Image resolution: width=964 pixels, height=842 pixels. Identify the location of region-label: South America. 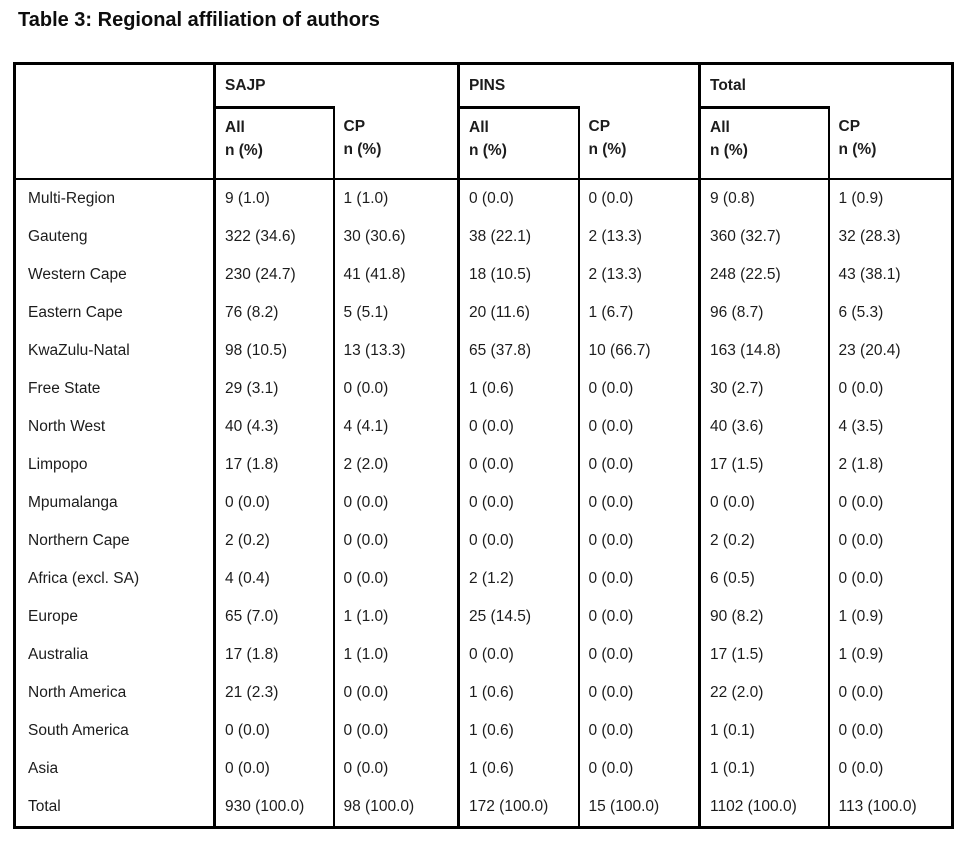
(78, 730).